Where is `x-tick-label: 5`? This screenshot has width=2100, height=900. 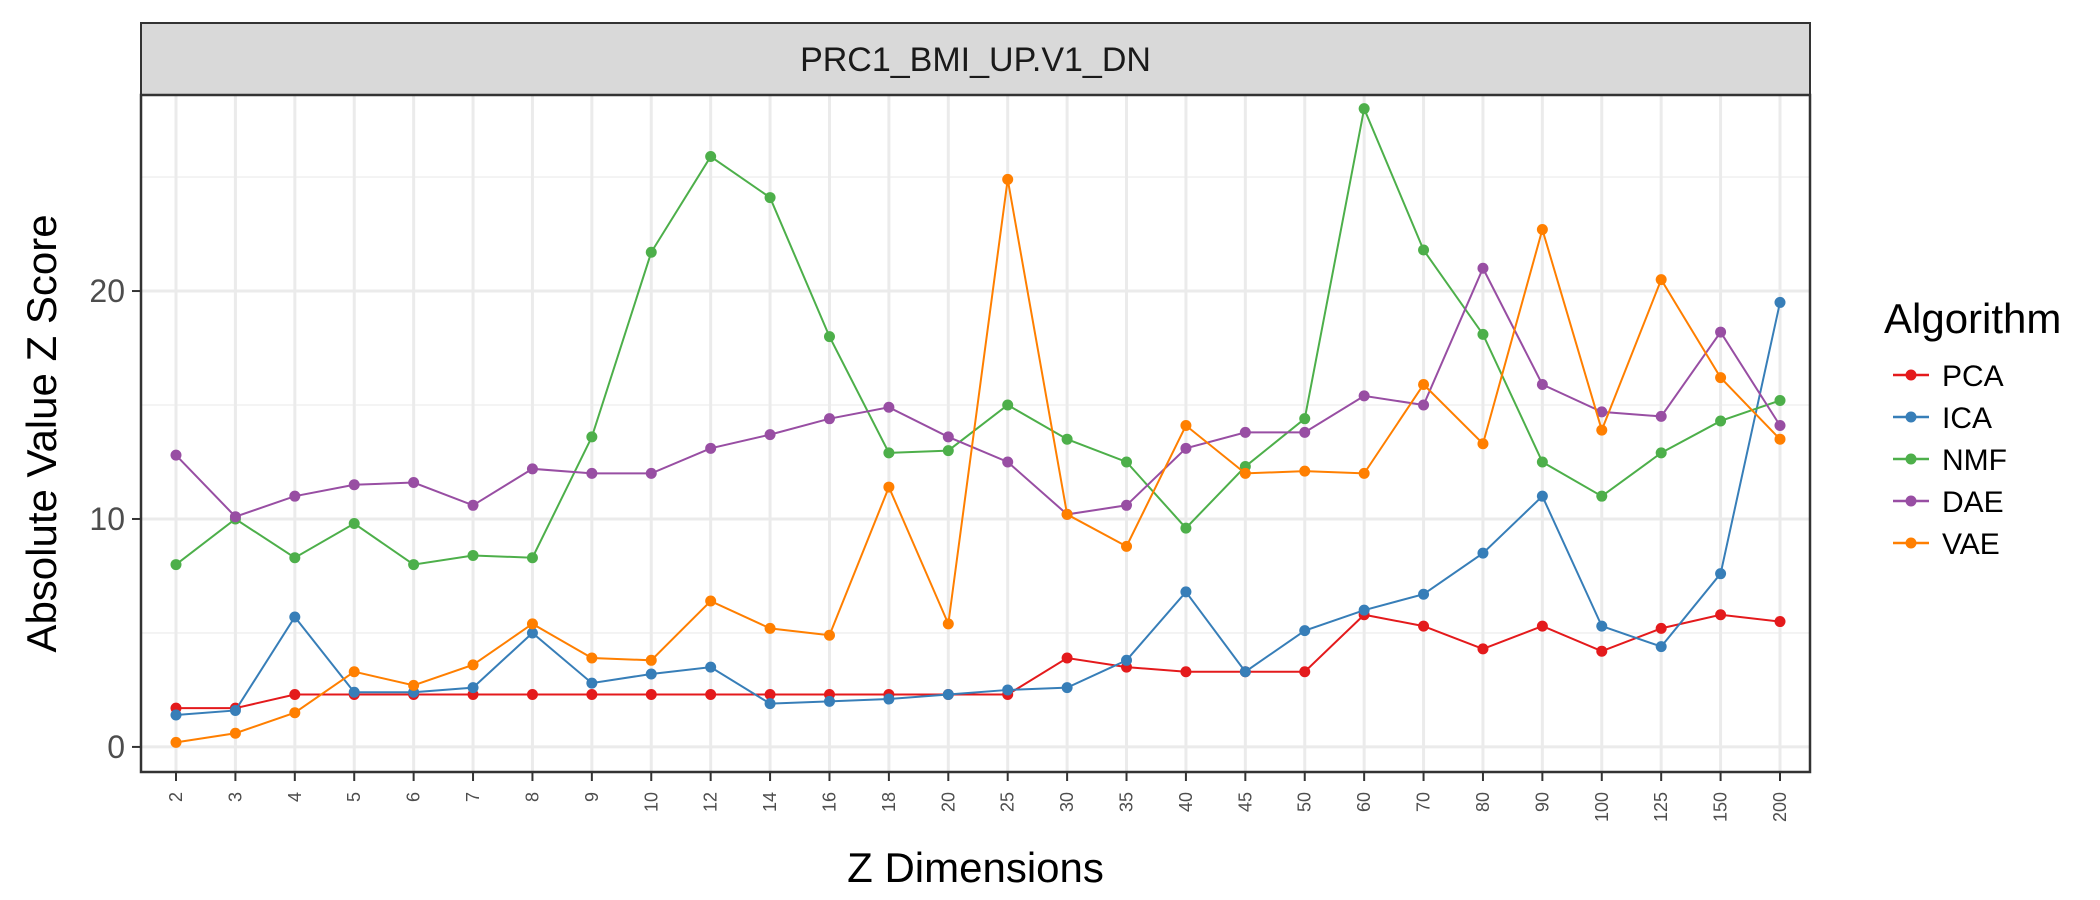 x-tick-label: 5 is located at coordinates (354, 797).